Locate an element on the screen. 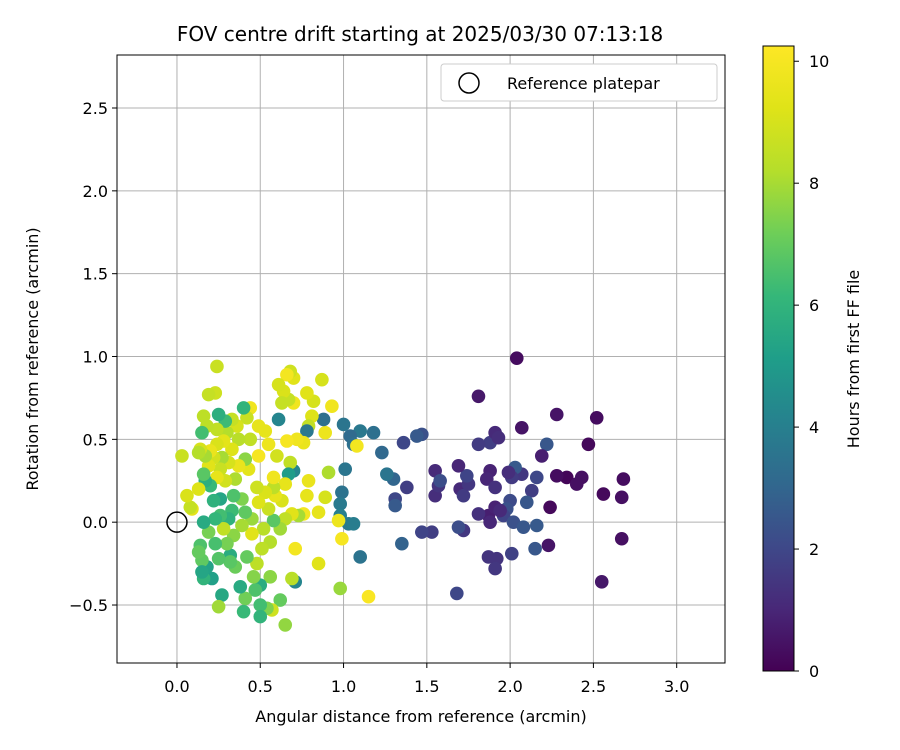  legend-marker-icon is located at coordinates (469, 83).